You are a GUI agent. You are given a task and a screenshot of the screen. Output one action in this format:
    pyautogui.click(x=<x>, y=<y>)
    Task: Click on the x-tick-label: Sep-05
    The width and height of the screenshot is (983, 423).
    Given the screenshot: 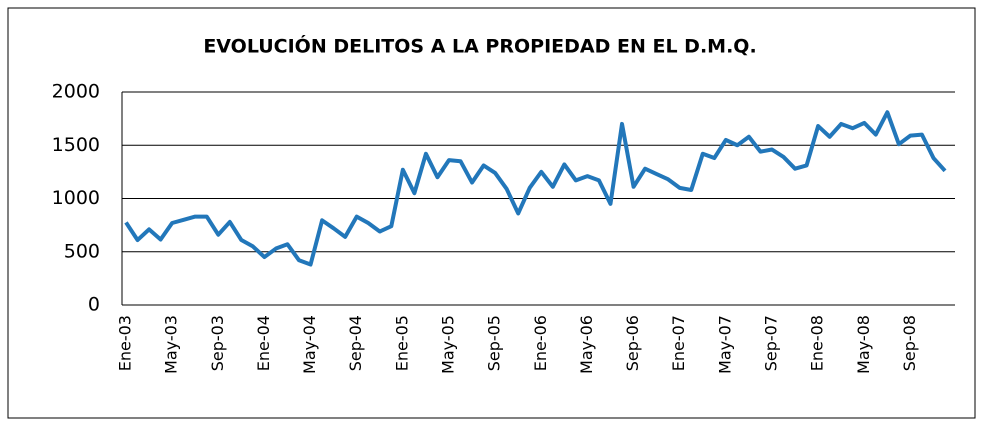 What is the action you would take?
    pyautogui.click(x=494, y=343)
    